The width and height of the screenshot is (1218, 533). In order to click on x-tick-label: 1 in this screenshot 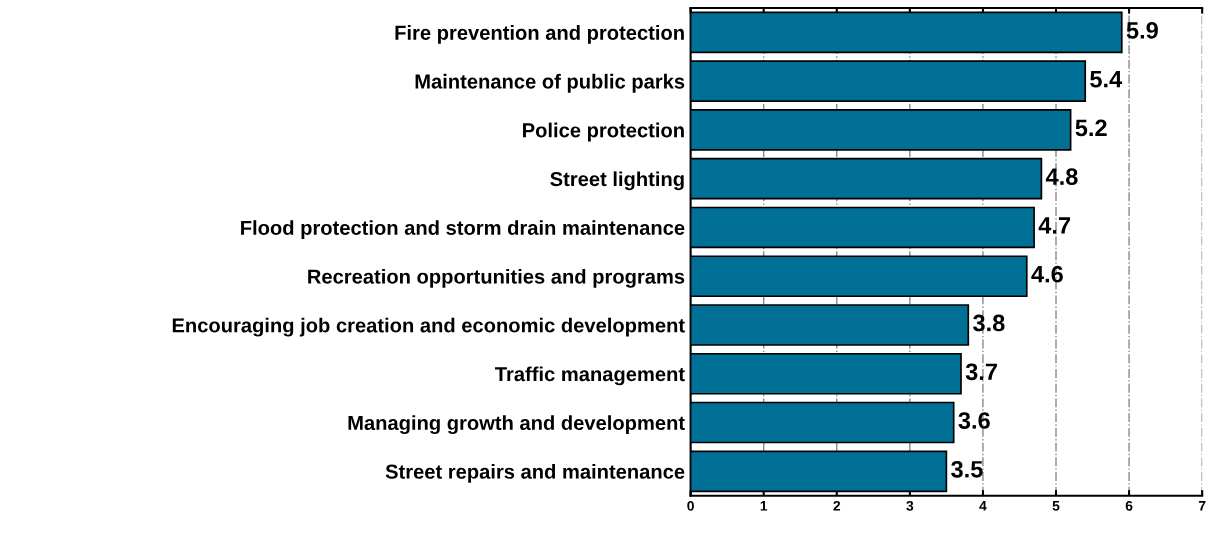, I will do `click(764, 506)`.